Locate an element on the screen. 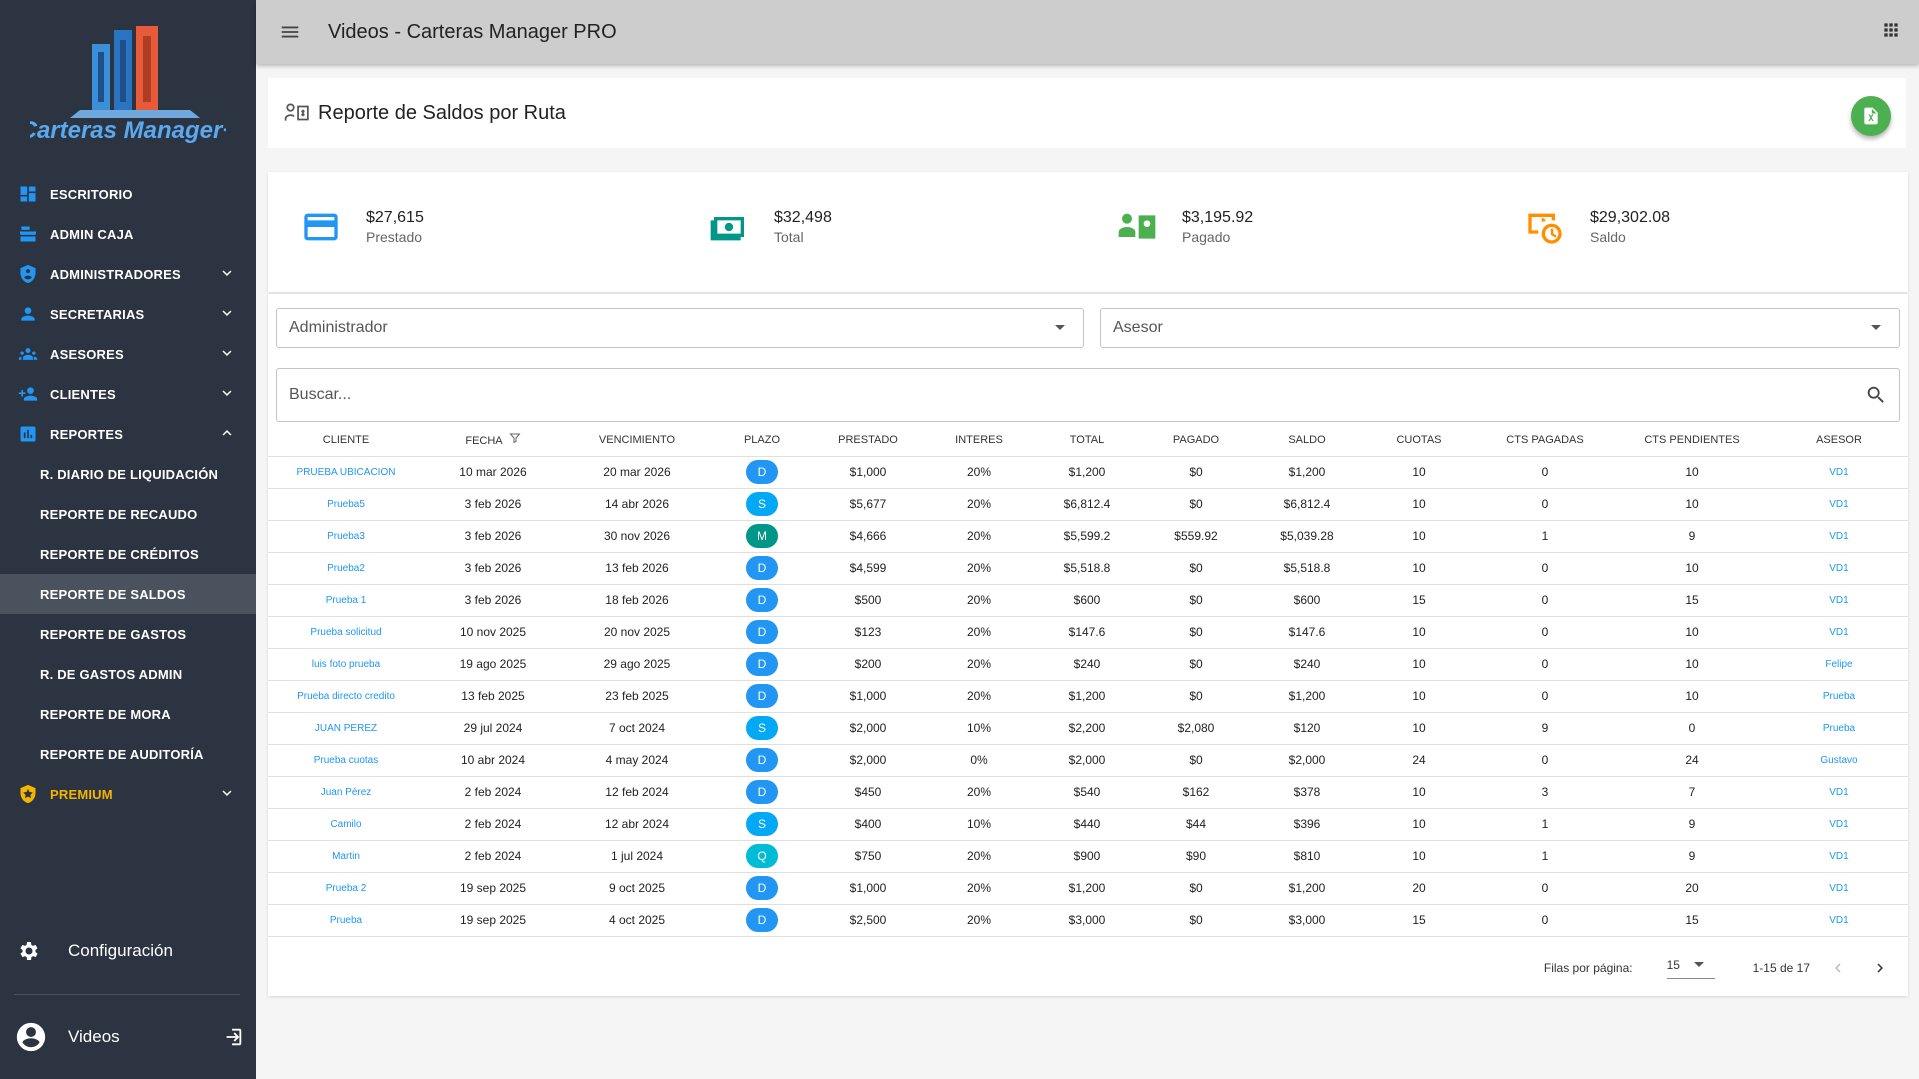 This screenshot has width=1919, height=1079. apps-grid-icon is located at coordinates (1893, 32).